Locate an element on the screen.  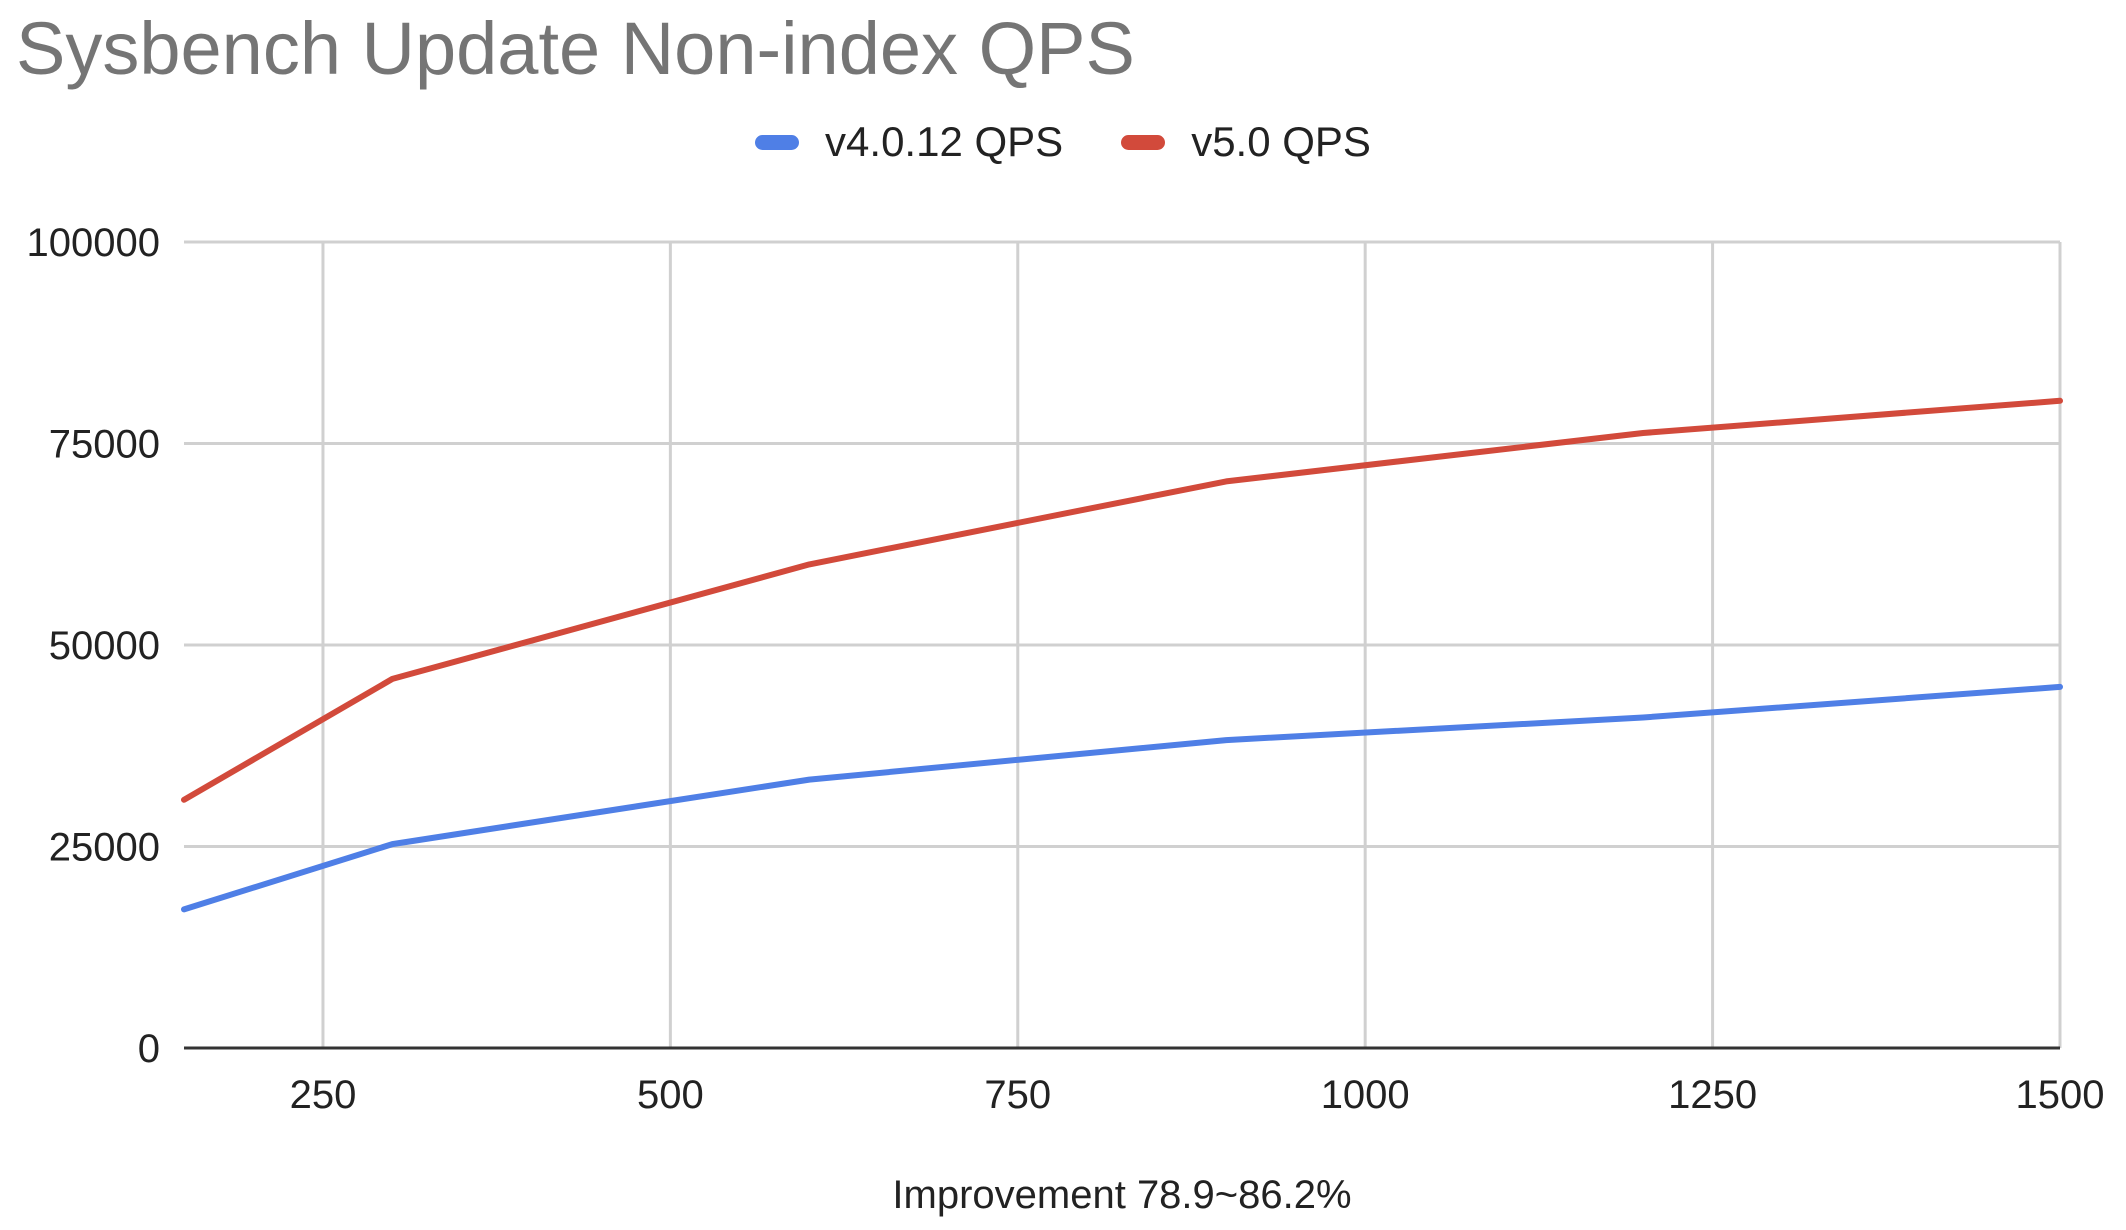
legend-swatch-v5 is located at coordinates (1143, 142).